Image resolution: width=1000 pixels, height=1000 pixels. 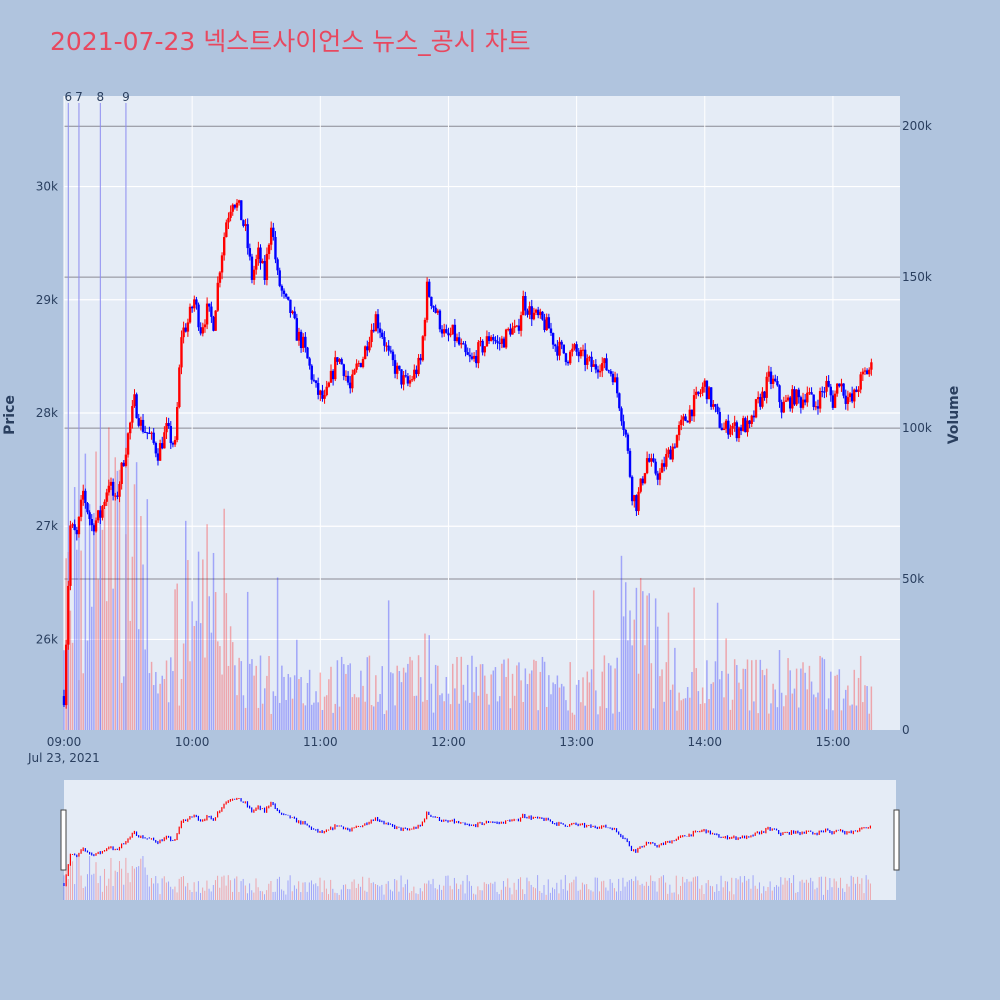 I want to click on range-slider-background, so click(x=480, y=840).